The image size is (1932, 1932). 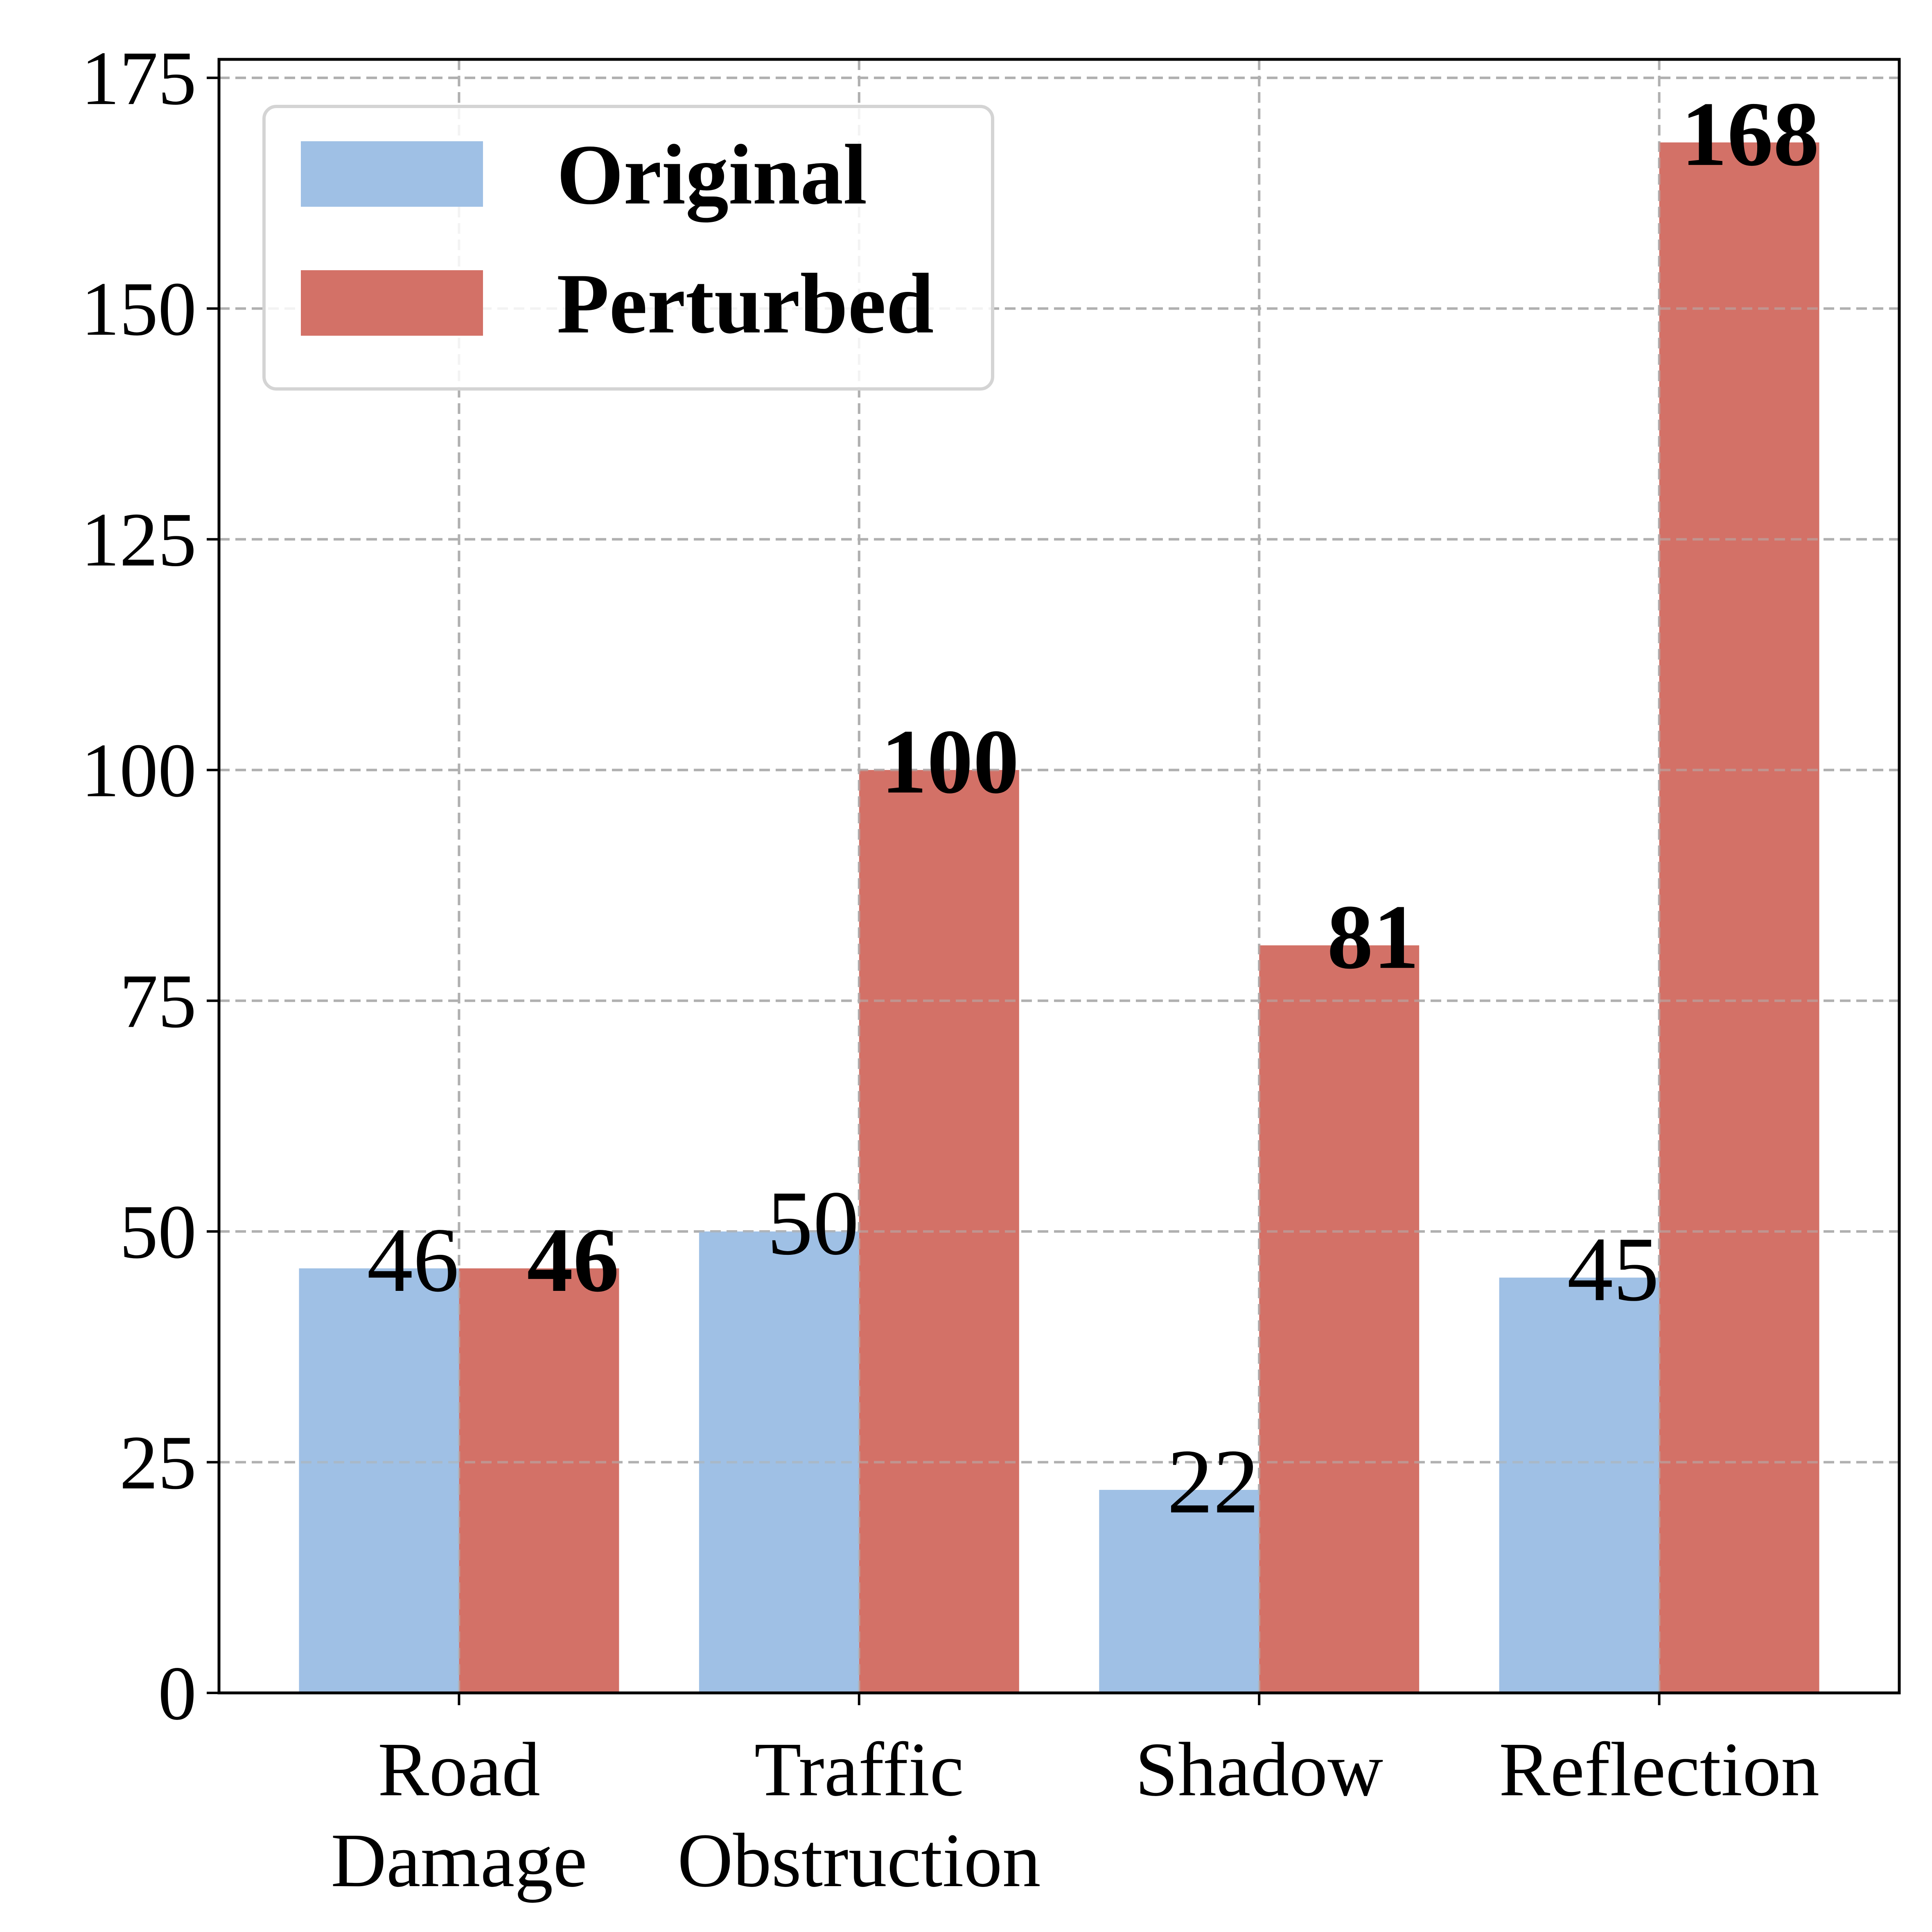 I want to click on bar-original-shadow, so click(x=1179, y=1591).